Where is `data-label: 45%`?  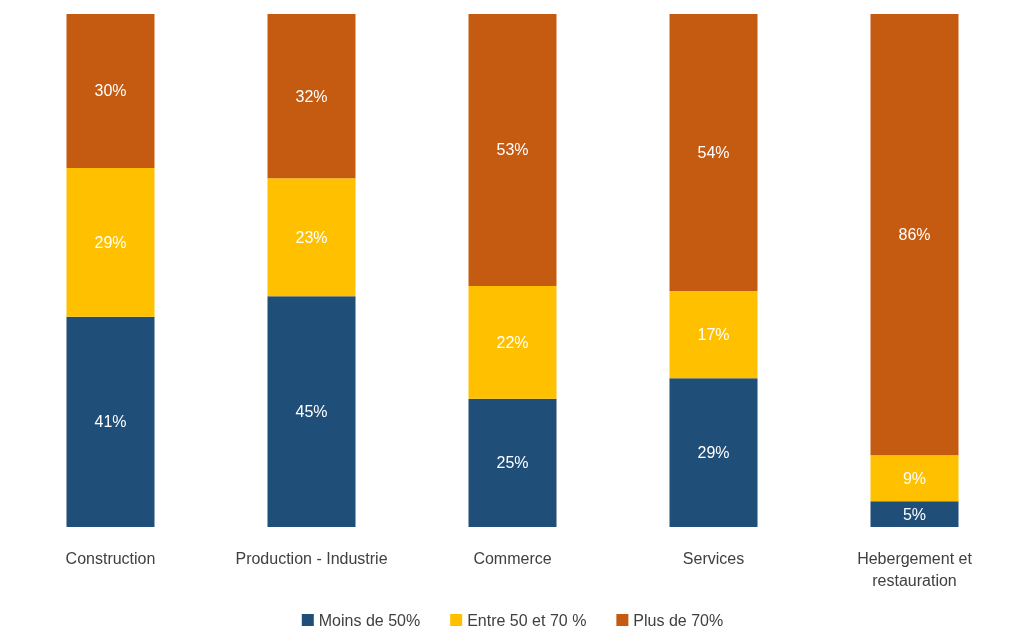 data-label: 45% is located at coordinates (311, 412).